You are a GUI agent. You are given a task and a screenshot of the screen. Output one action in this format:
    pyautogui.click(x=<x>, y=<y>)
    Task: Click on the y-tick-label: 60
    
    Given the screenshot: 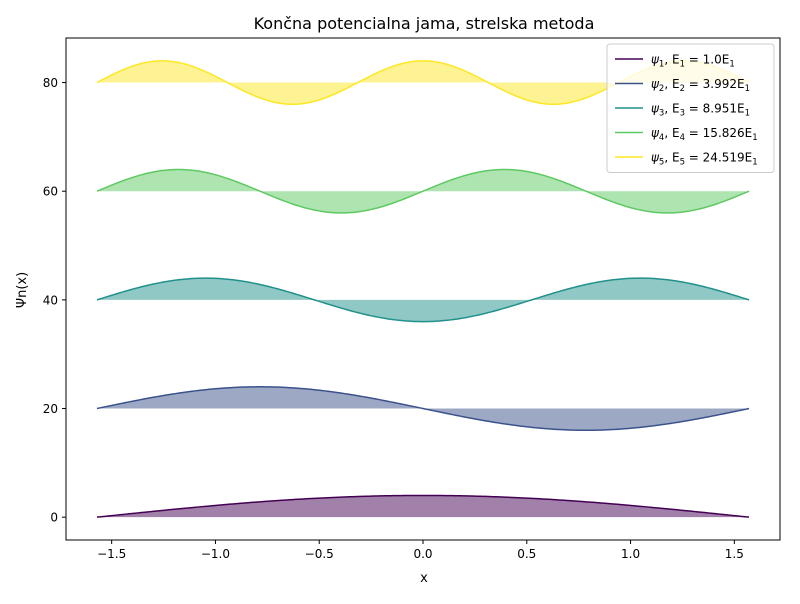 What is the action you would take?
    pyautogui.click(x=50, y=192)
    